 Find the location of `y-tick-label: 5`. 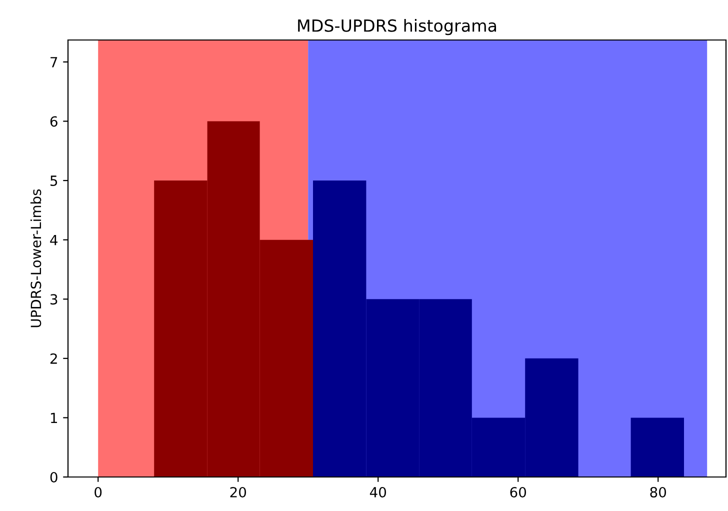

y-tick-label: 5 is located at coordinates (54, 181).